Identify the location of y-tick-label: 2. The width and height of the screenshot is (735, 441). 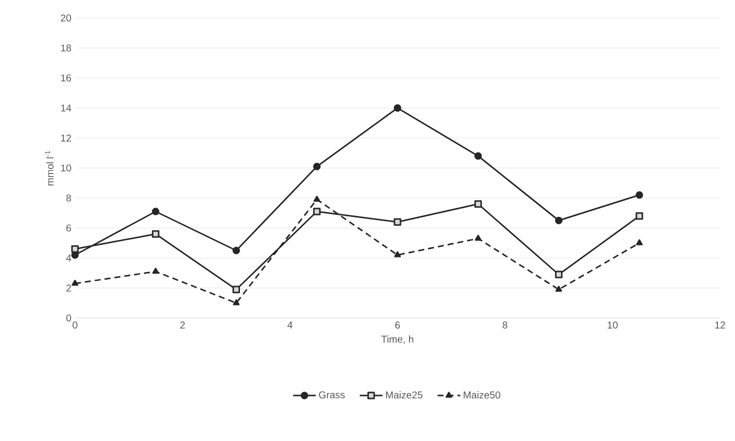
(68, 288).